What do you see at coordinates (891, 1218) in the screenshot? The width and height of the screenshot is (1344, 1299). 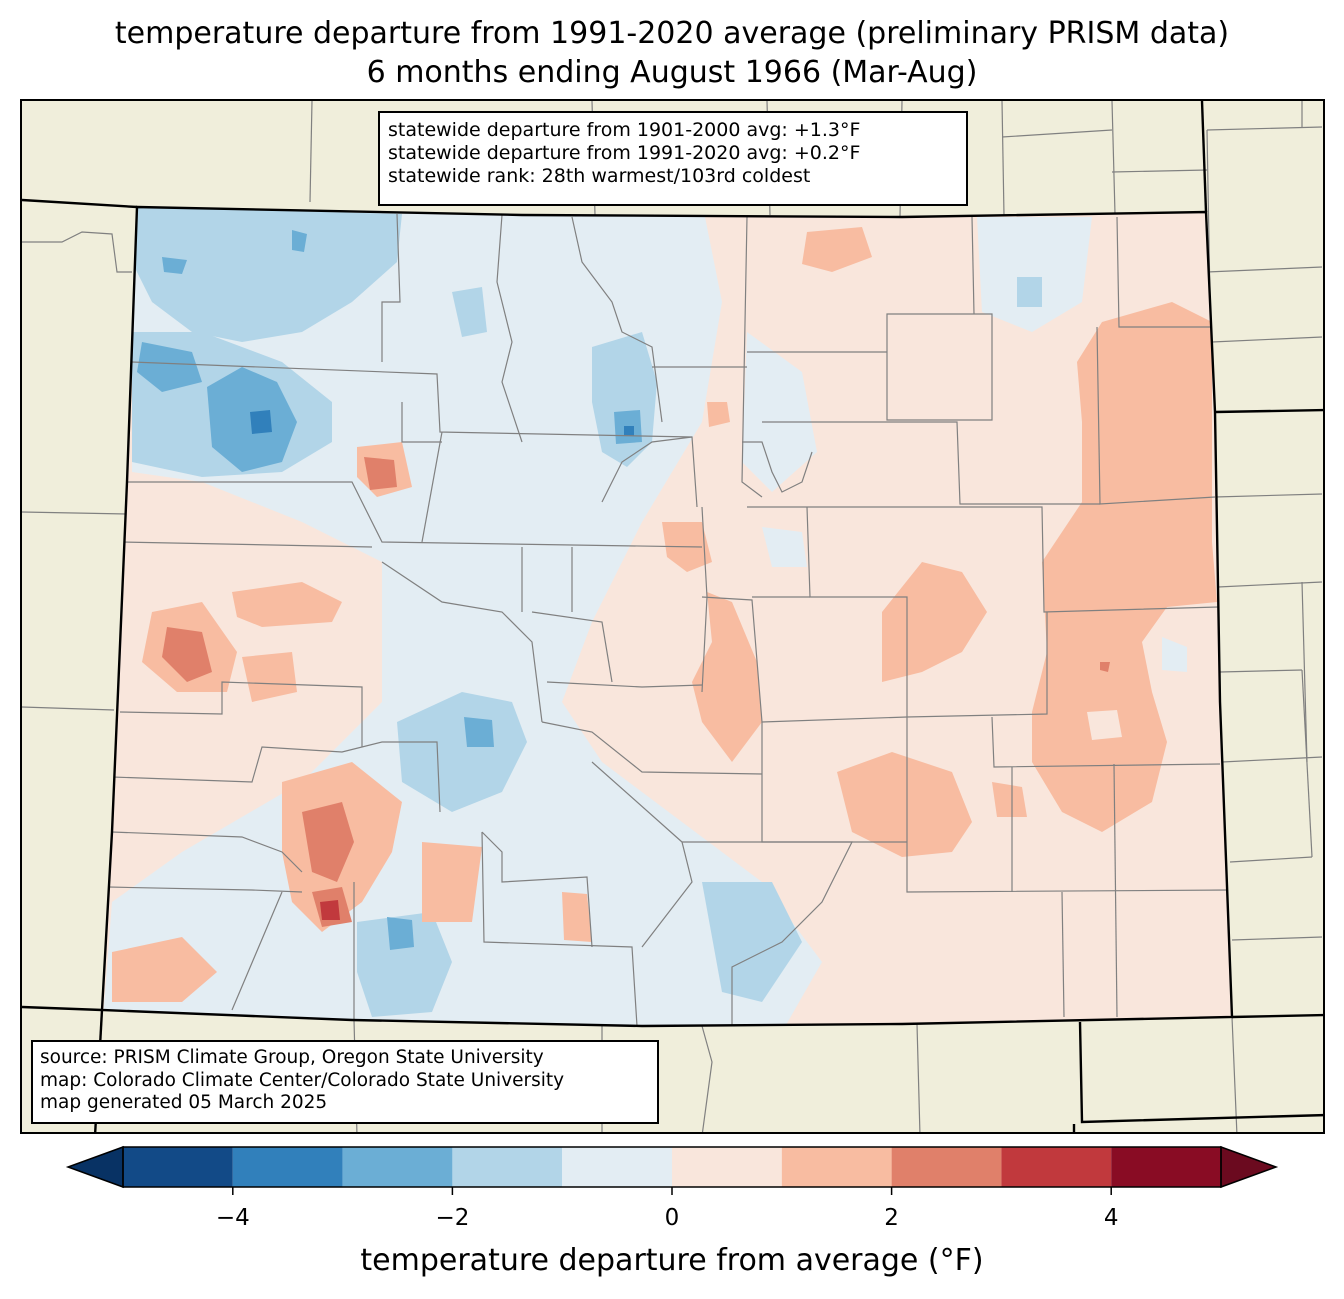 I see `colorbar-tick-label: 2` at bounding box center [891, 1218].